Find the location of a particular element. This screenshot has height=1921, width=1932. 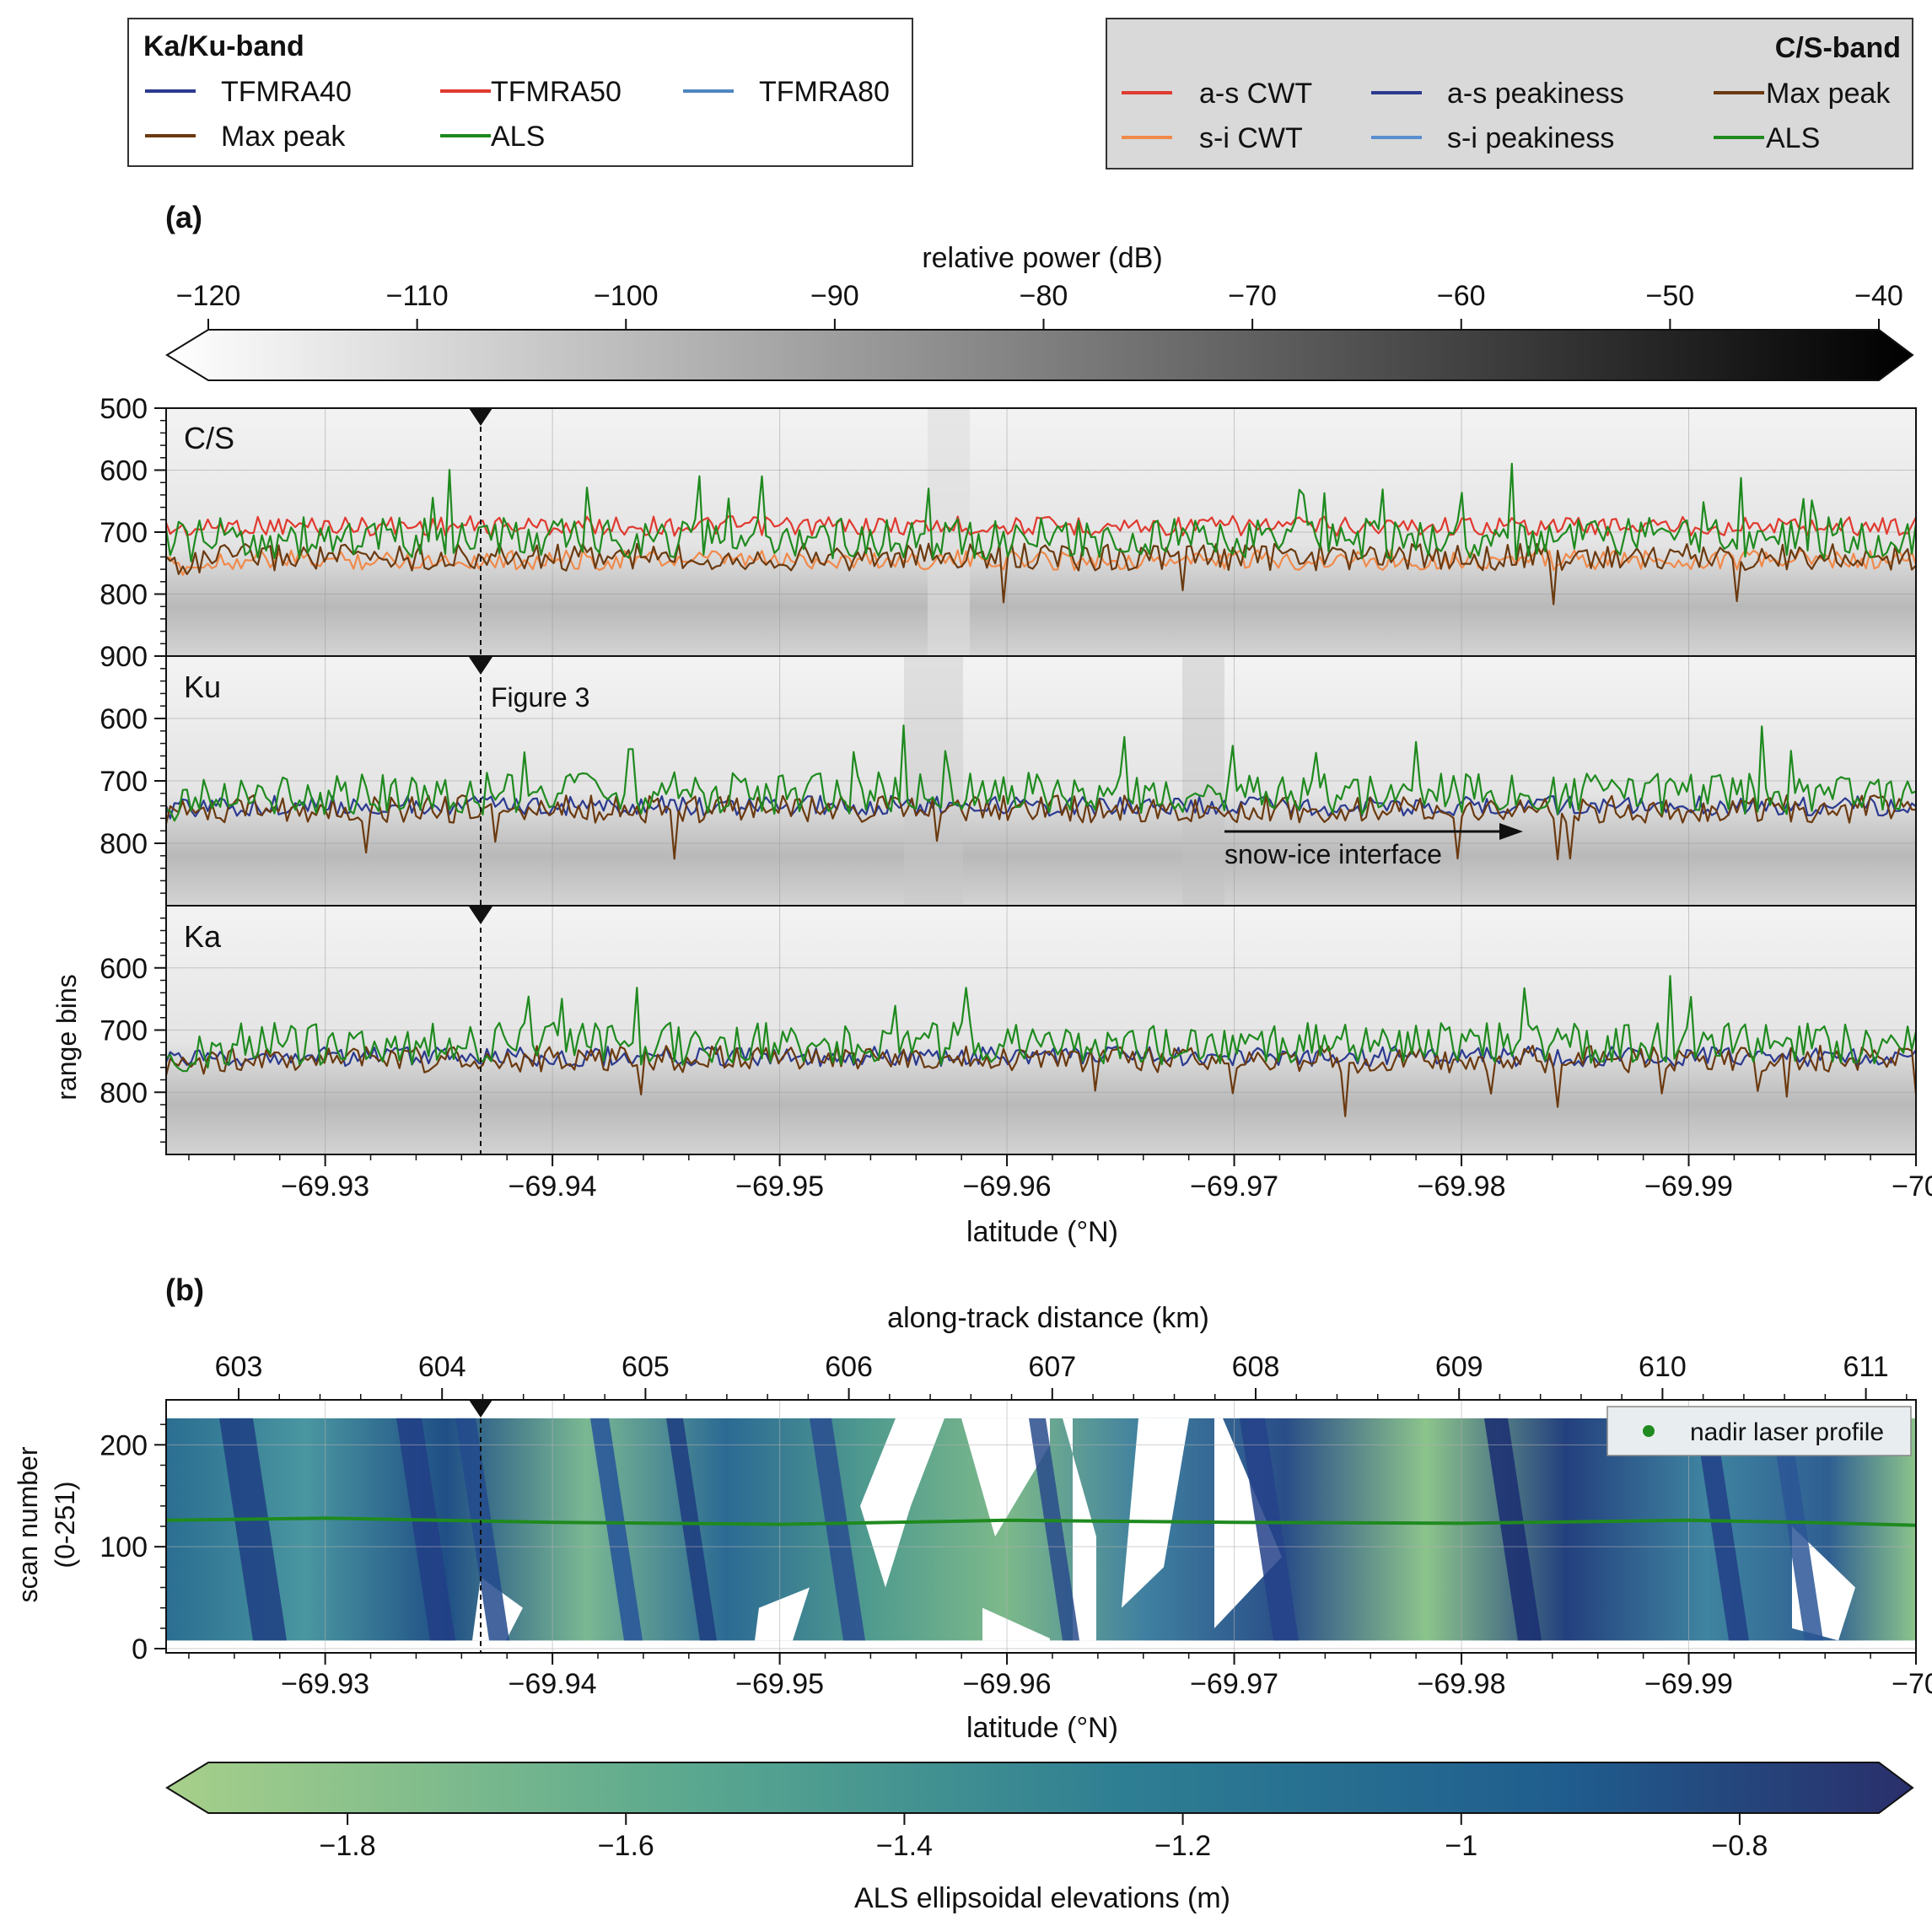

colorbar-als-tick-label: −1 is located at coordinates (1461, 1846).